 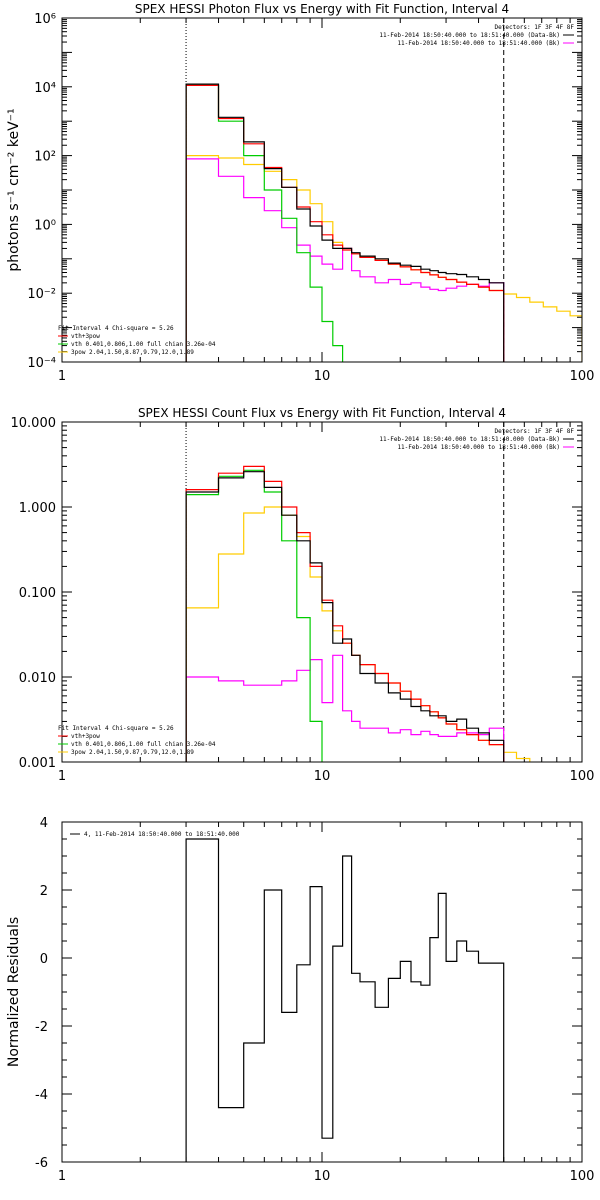 What do you see at coordinates (14, 992) in the screenshot?
I see `y-axis-label: Normalized Residuals` at bounding box center [14, 992].